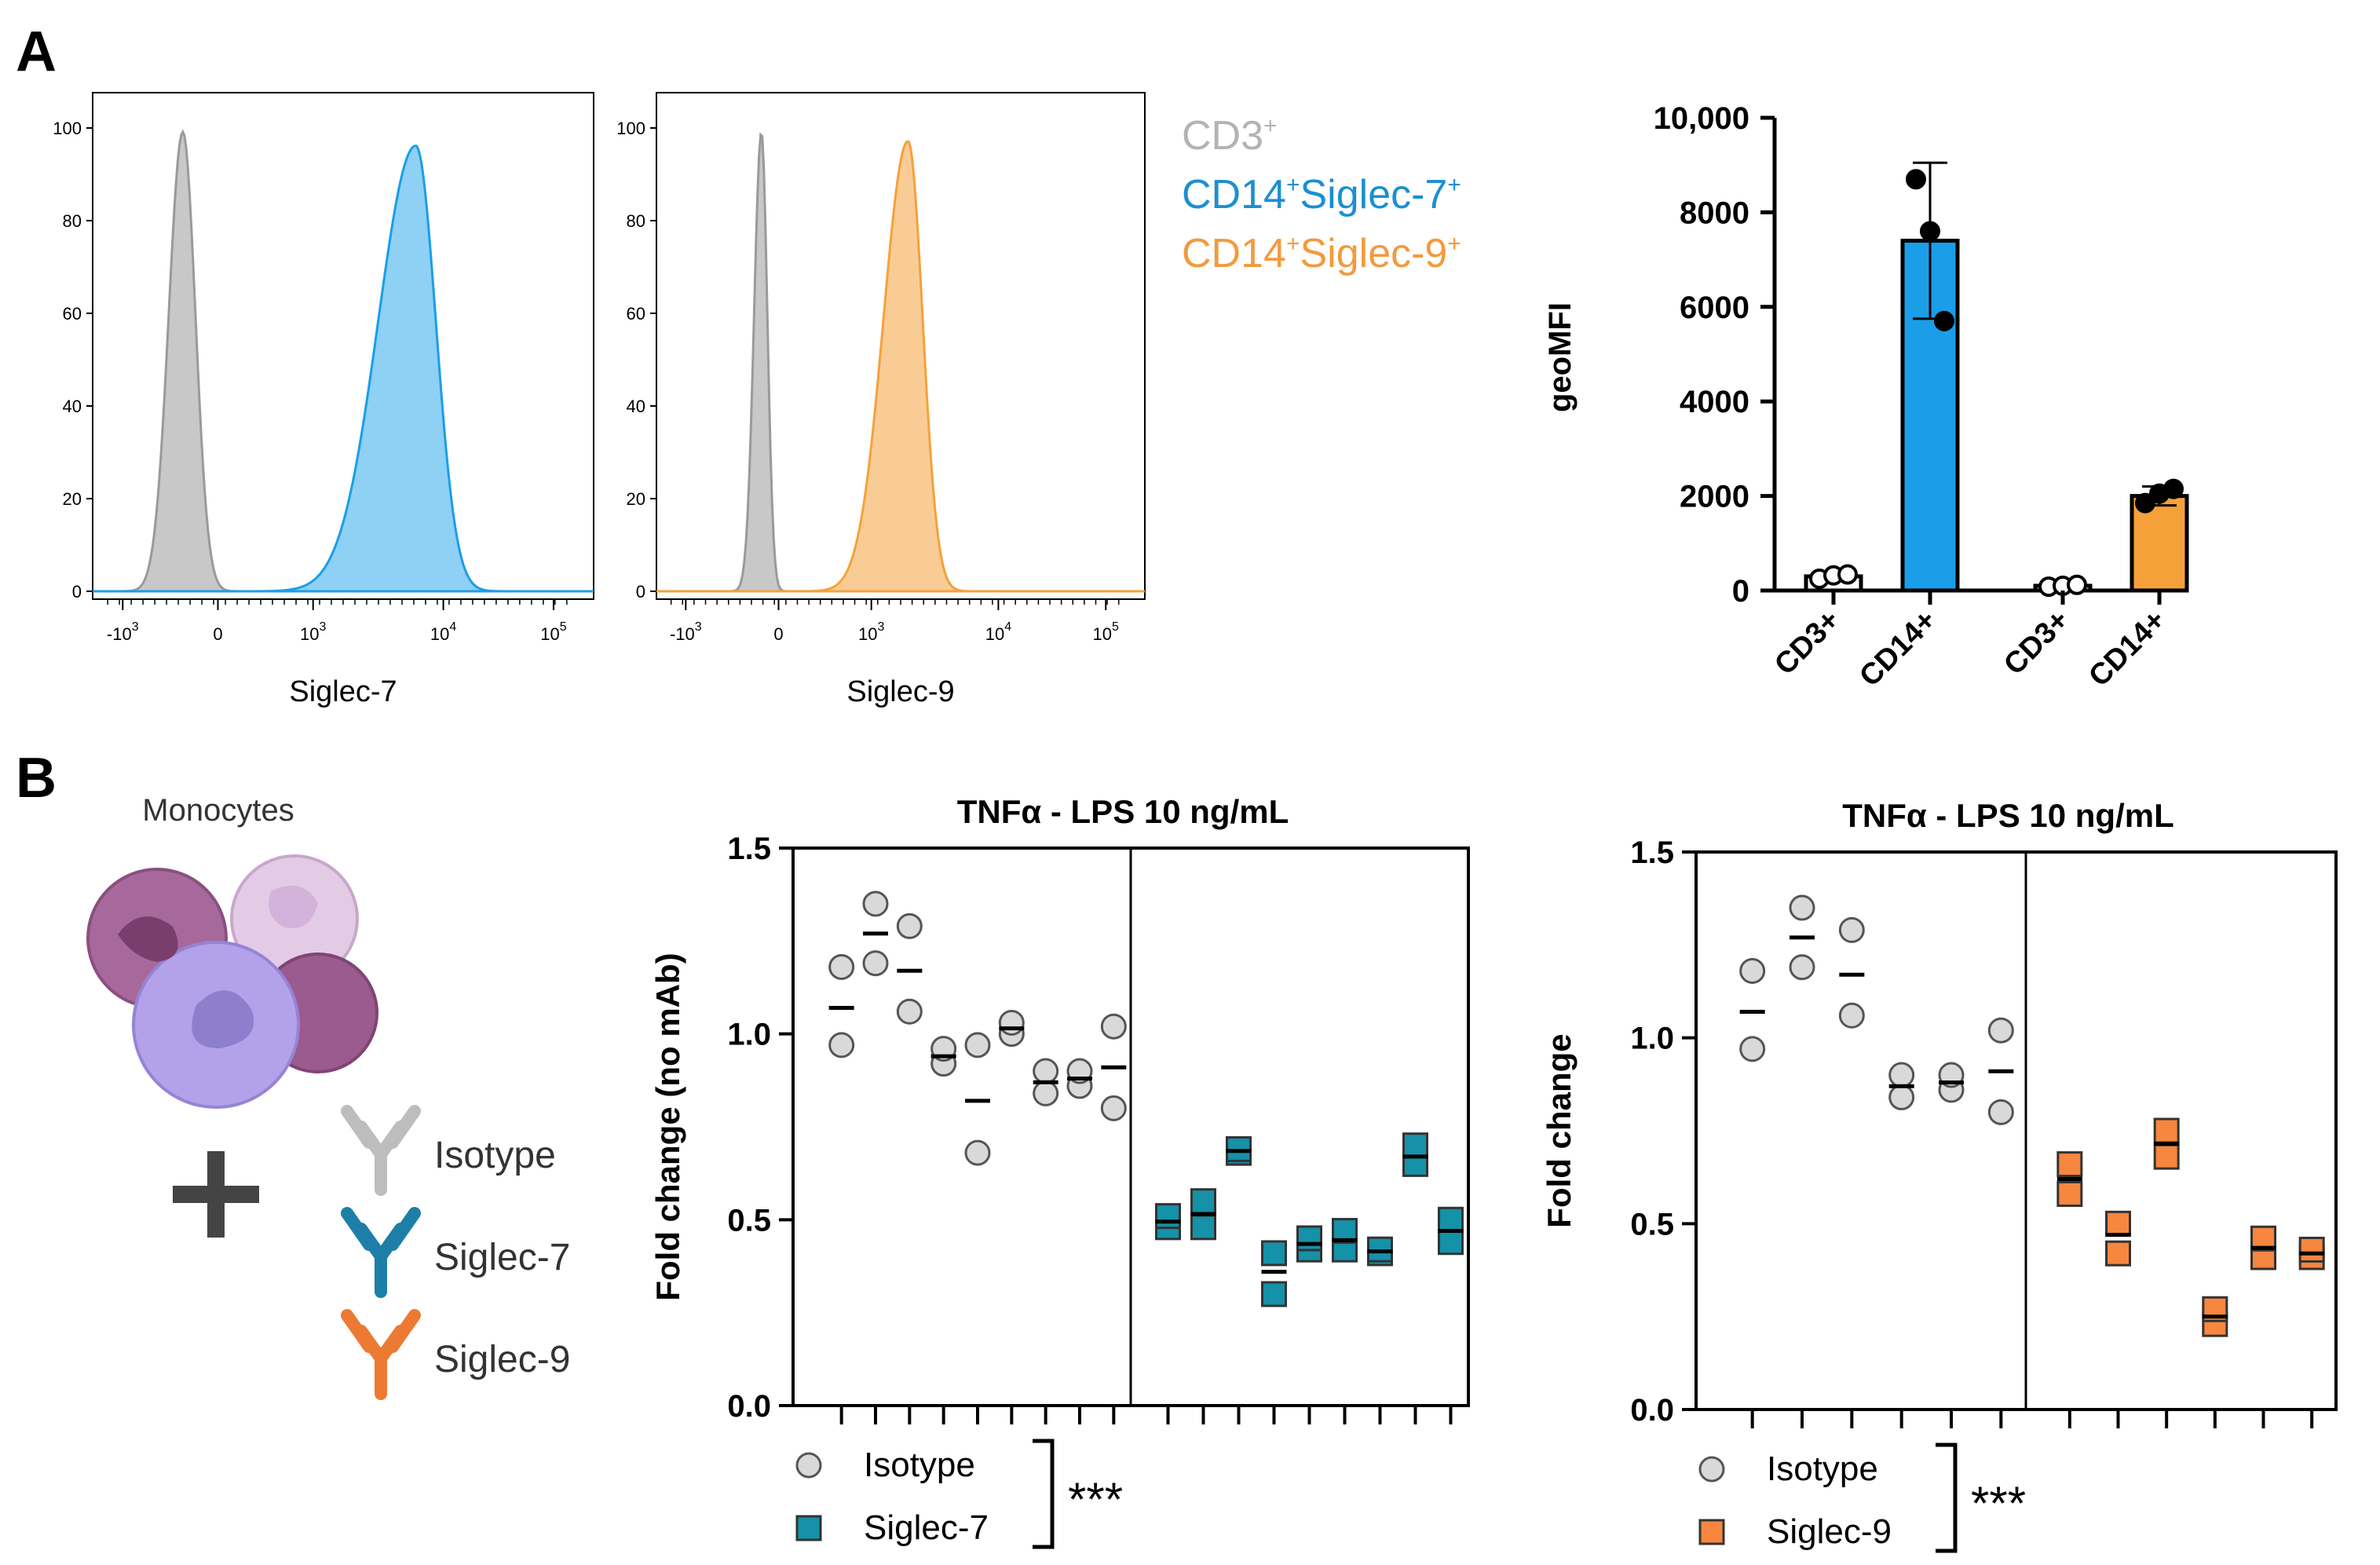 Image resolution: width=2380 pixels, height=1565 pixels. I want to click on legend-label: Isotype, so click(1822, 1469).